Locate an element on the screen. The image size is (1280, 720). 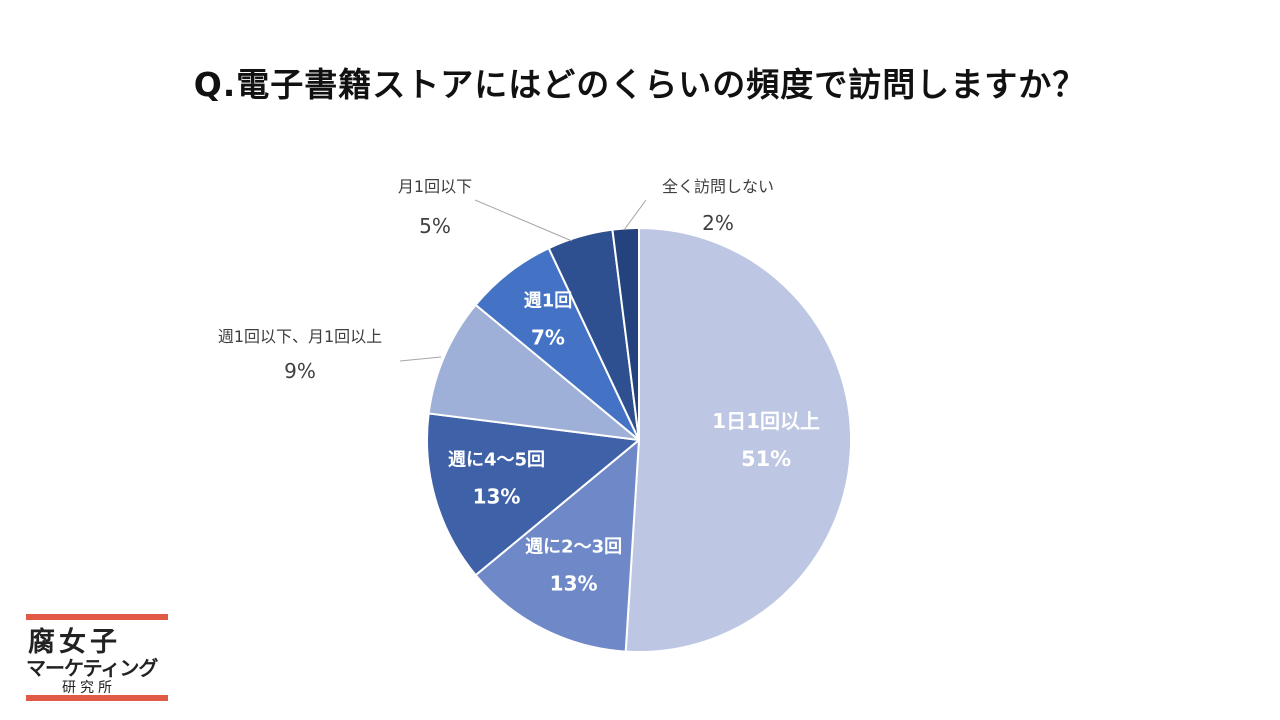
chart-title: Q.電子書籍ストアにはどのくらいの頻度で訪問しますか？ is located at coordinates (640, 84).